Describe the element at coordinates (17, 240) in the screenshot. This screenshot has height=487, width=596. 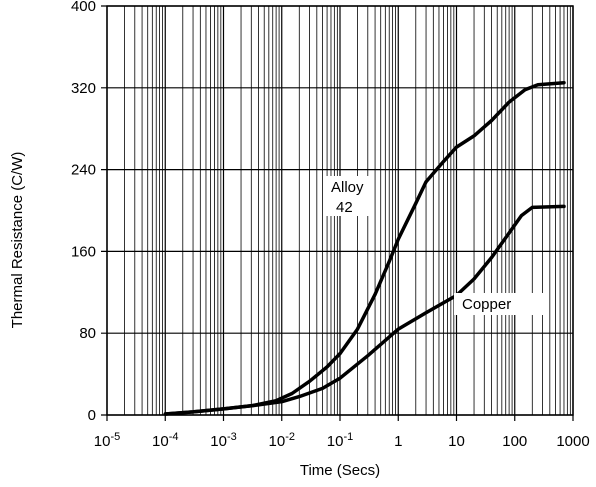
I see `y-axis-label: Thermal Resistance (C/W)` at that location.